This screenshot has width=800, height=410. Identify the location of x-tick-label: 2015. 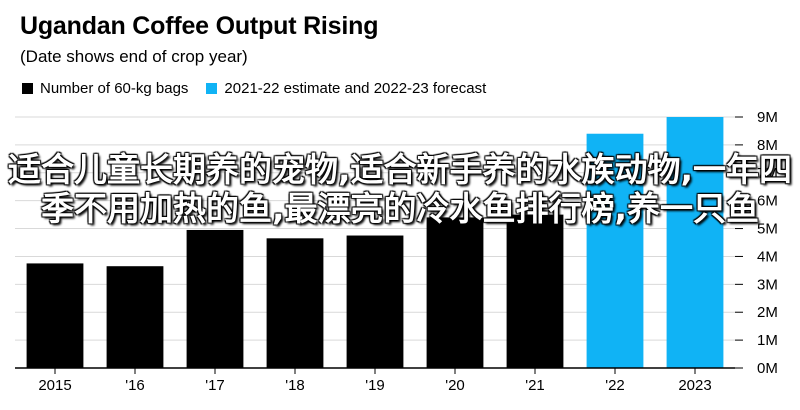
(54, 385).